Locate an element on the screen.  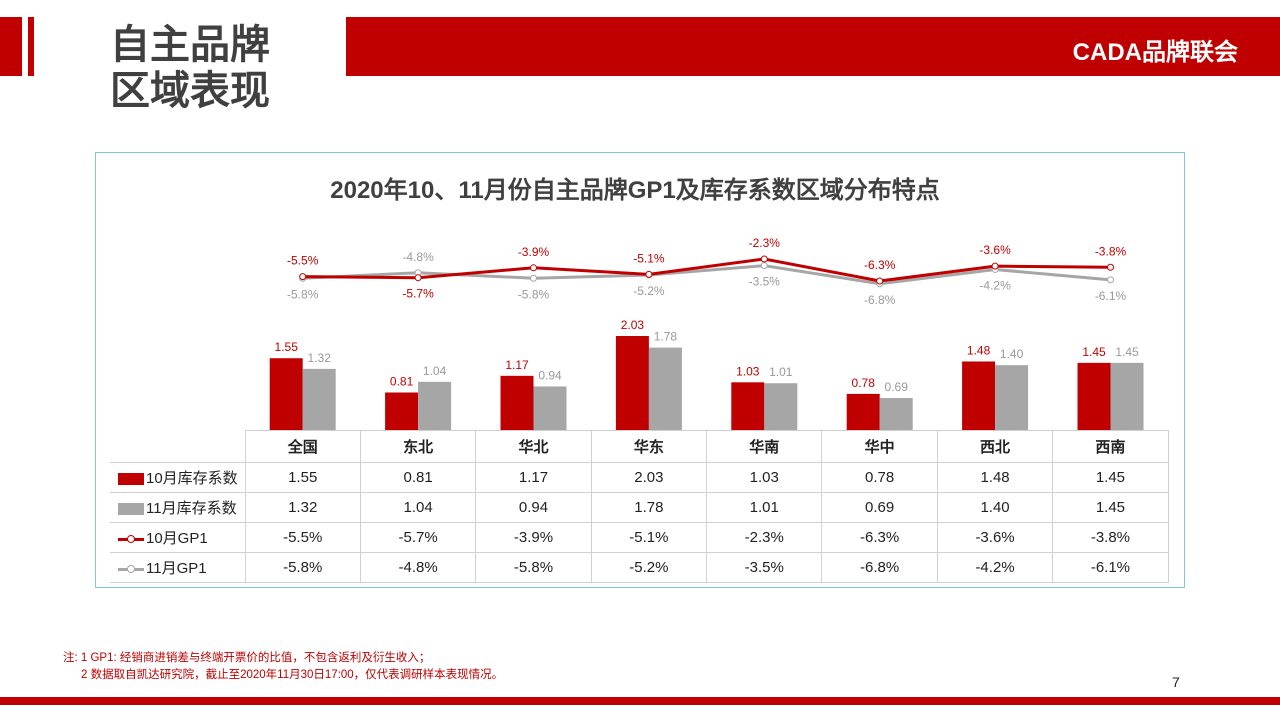
table-cell: 1.55 is located at coordinates (302, 477).